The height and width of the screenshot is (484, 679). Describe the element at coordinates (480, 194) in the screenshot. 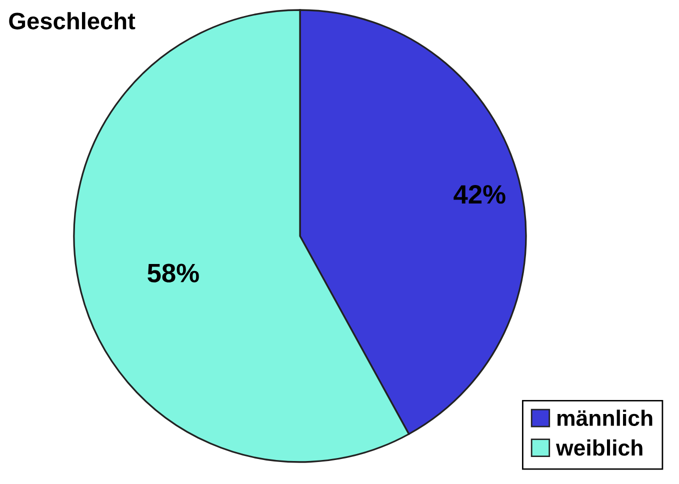

I see `data-label: 42%` at that location.